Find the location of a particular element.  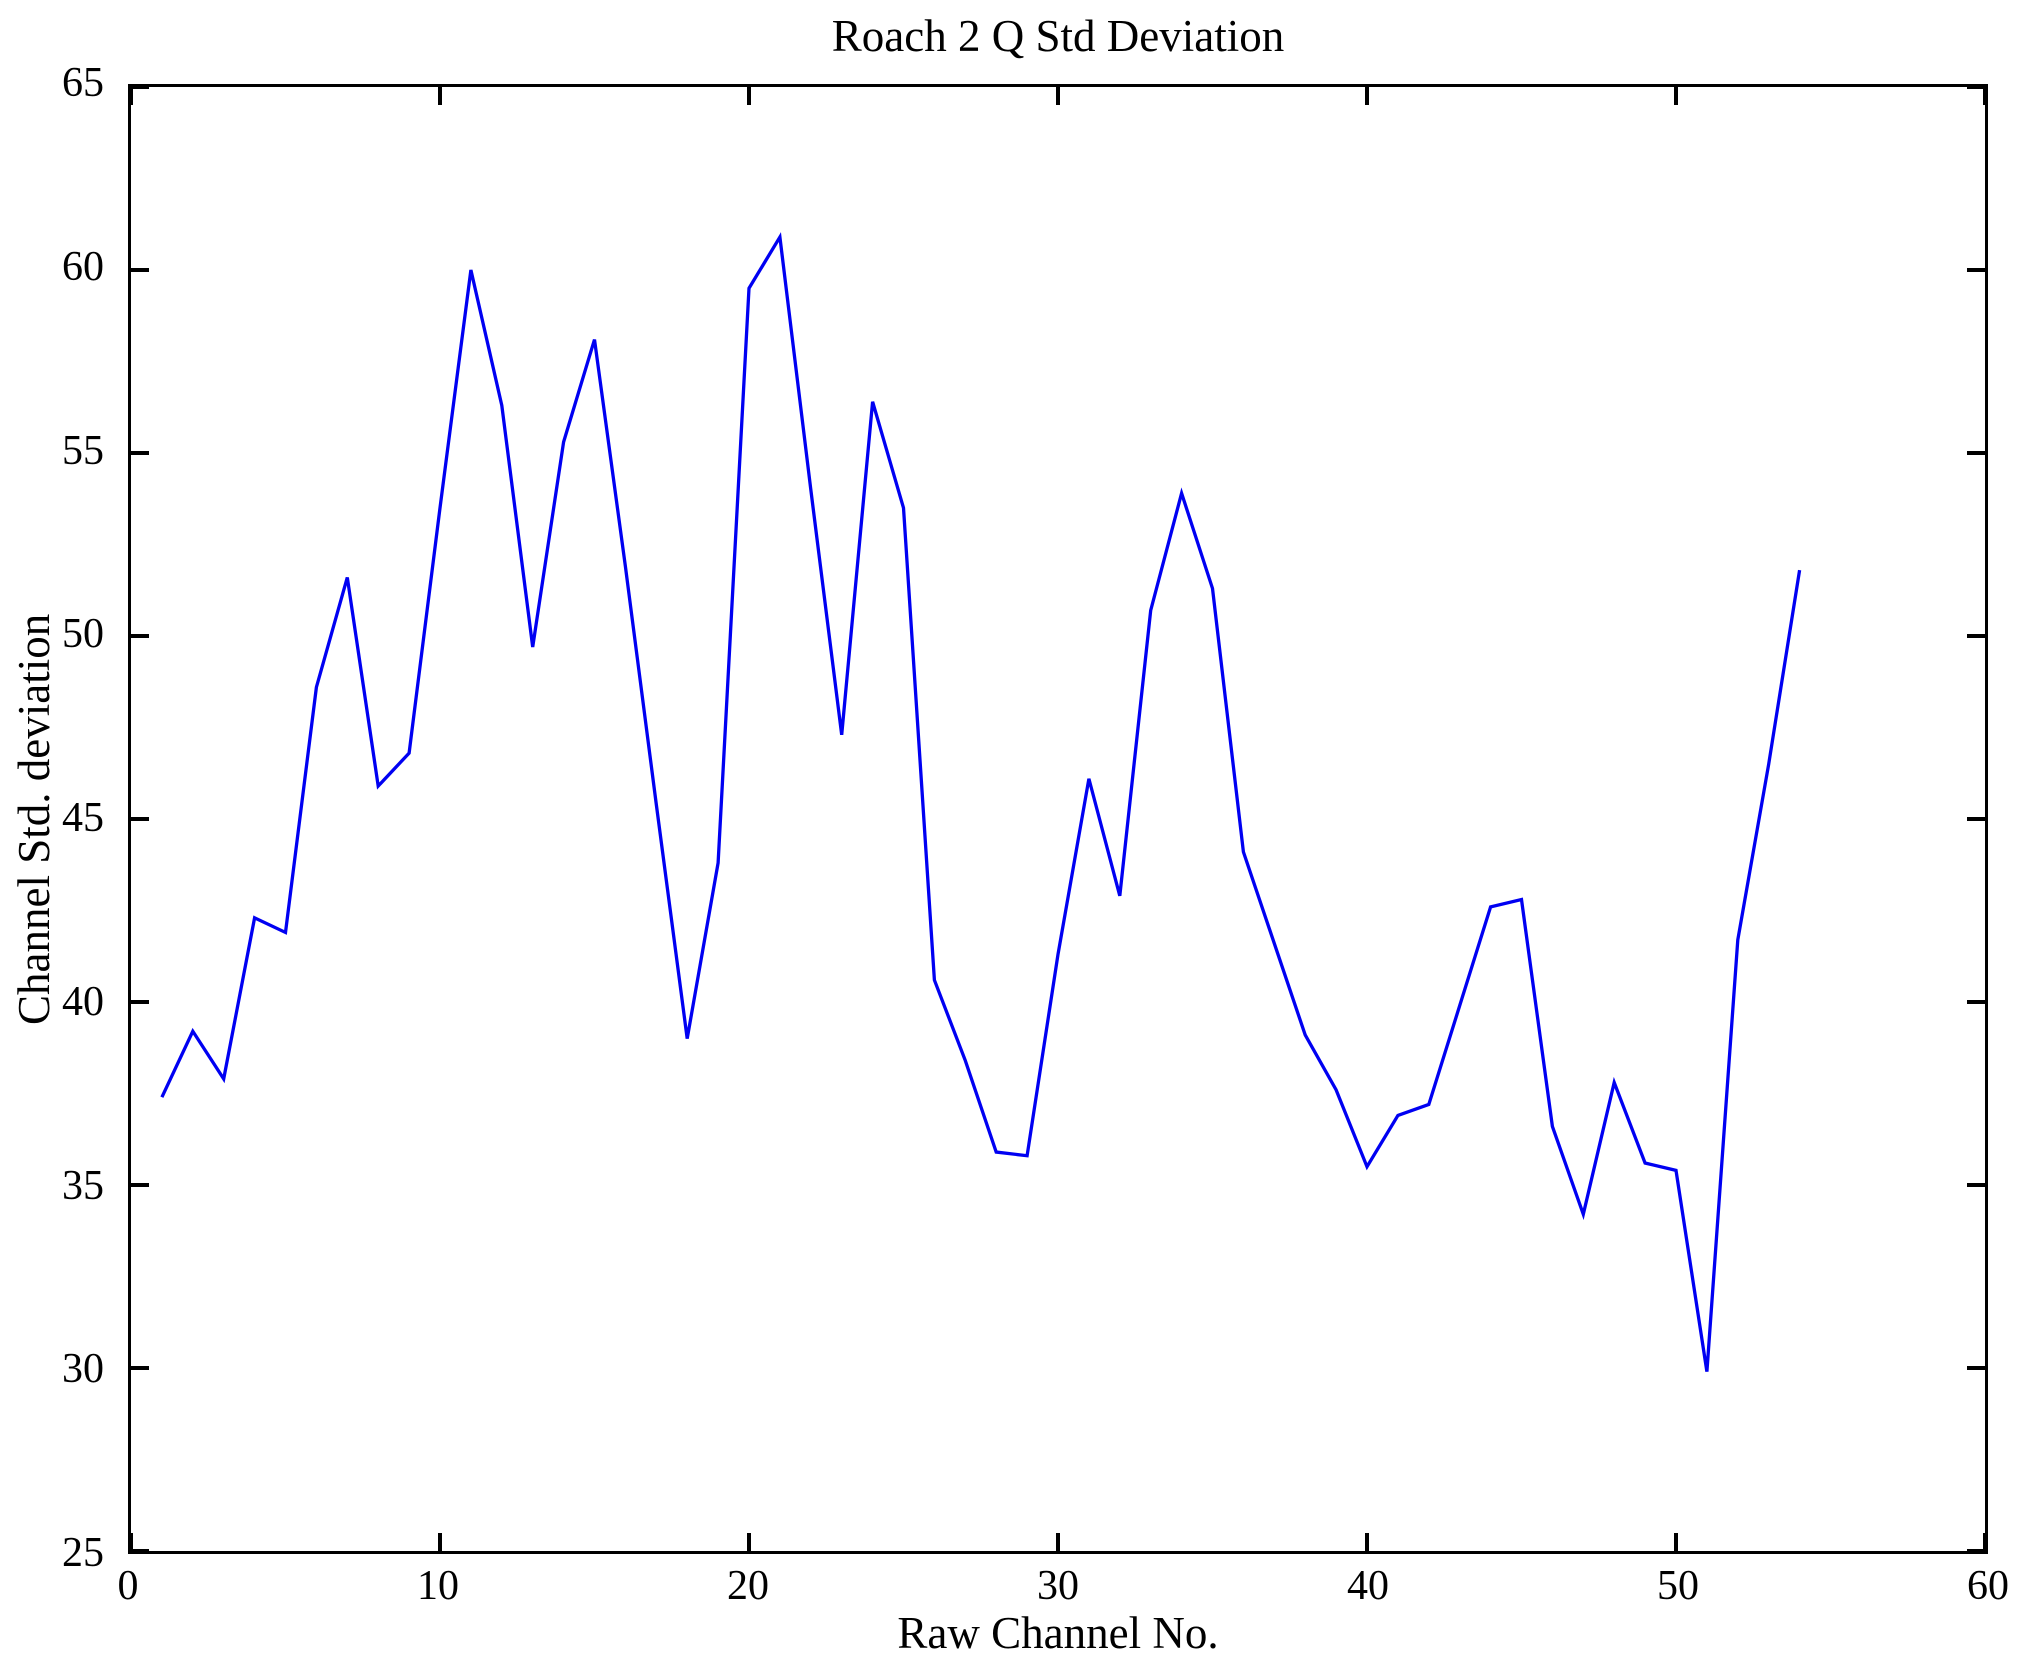

y-tick-label: 25 is located at coordinates (83, 1553).